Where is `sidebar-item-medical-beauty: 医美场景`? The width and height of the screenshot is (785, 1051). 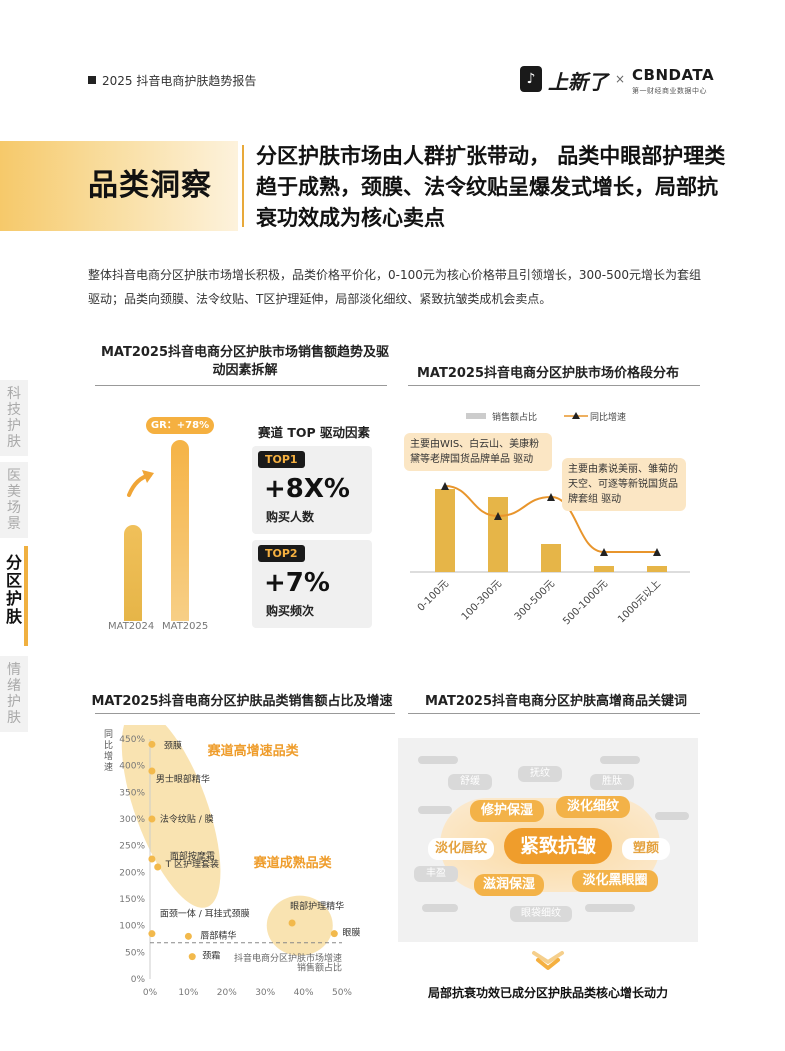 sidebar-item-medical-beauty: 医美场景 is located at coordinates (14, 500).